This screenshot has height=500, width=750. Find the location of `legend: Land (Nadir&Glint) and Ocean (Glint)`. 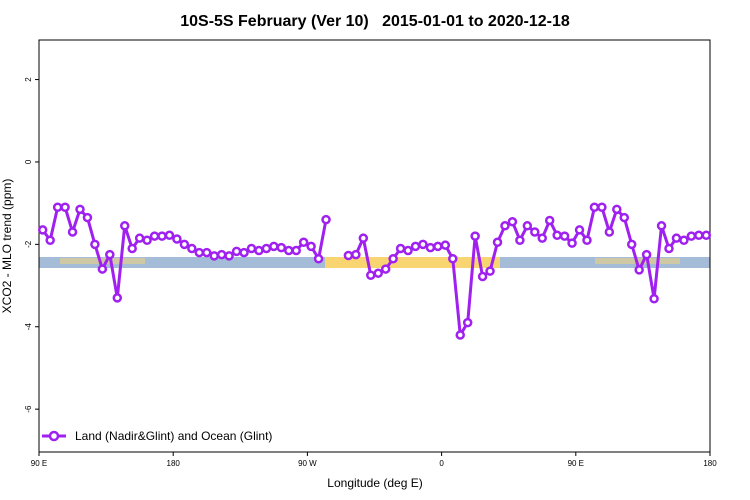

legend: Land (Nadir&Glint) and Ocean (Glint) is located at coordinates (157, 436).